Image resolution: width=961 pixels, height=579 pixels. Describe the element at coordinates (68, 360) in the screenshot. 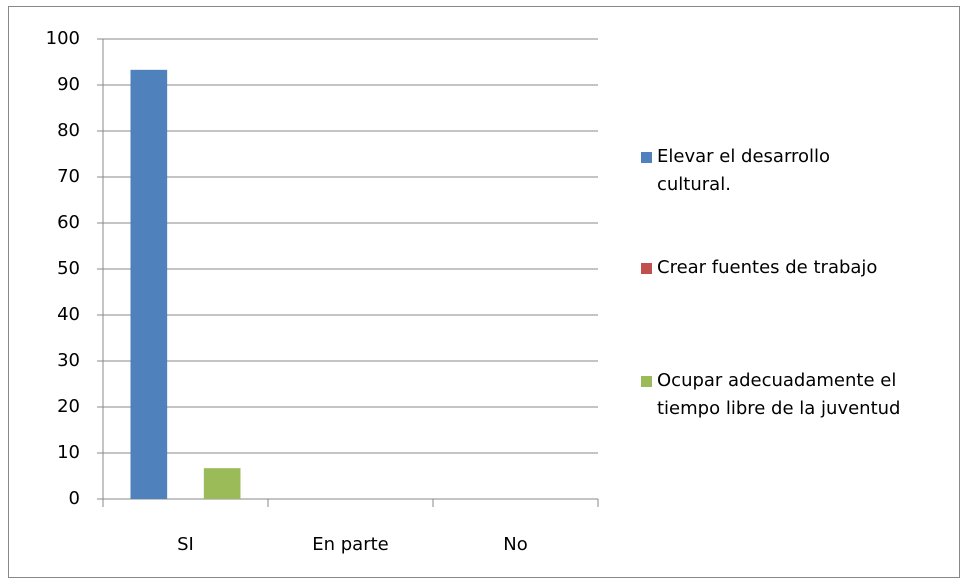

I see `y-tick-label: 30` at that location.